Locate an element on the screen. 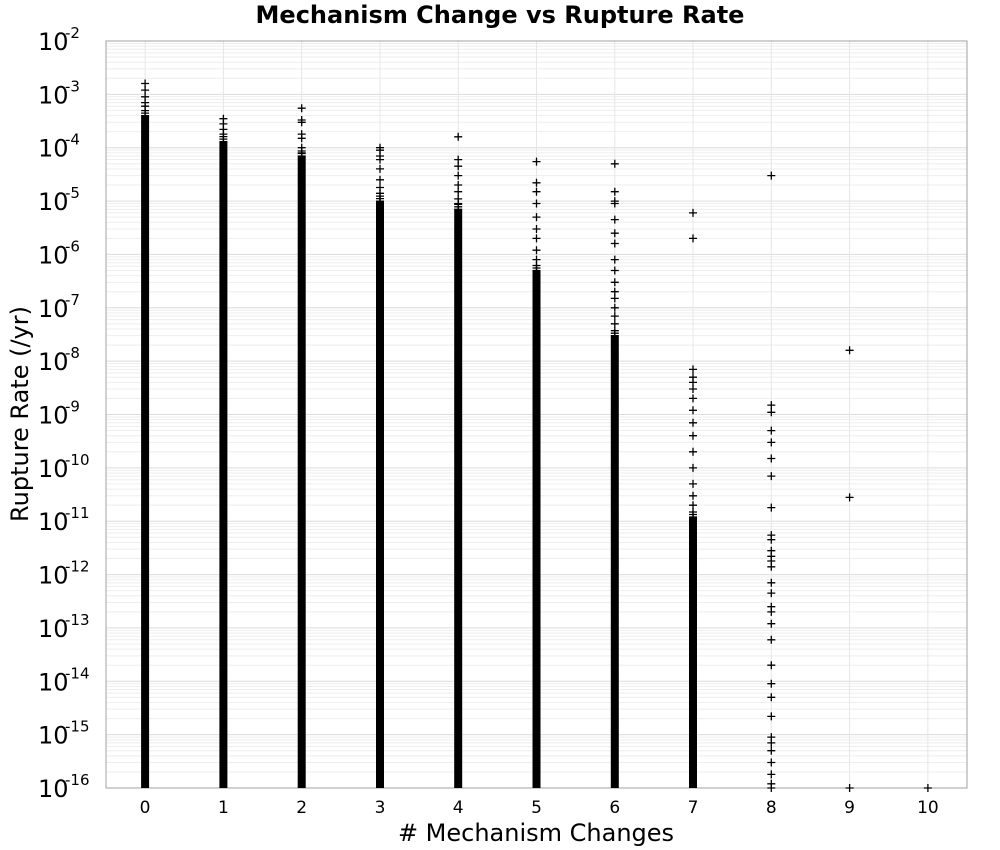 The image size is (1000, 850). y-tick-exponent: -13 is located at coordinates (77, 620).